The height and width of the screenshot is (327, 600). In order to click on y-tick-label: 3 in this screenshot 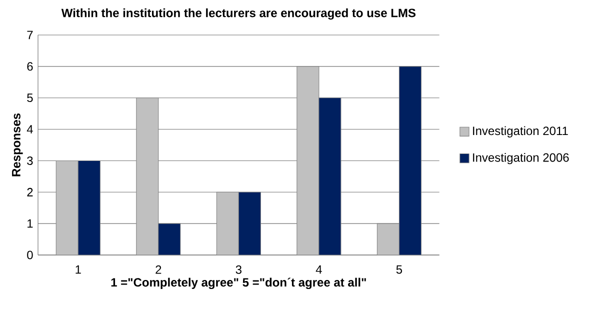, I will do `click(30, 160)`.